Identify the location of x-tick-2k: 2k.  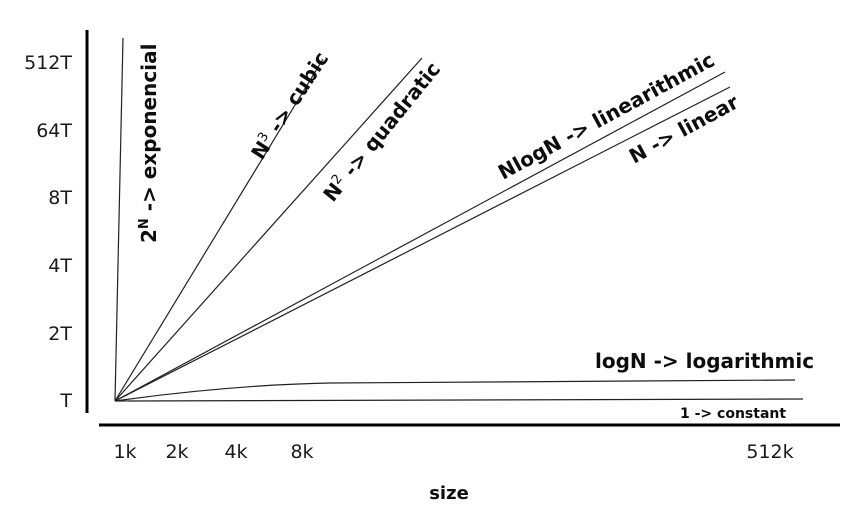
(176, 452).